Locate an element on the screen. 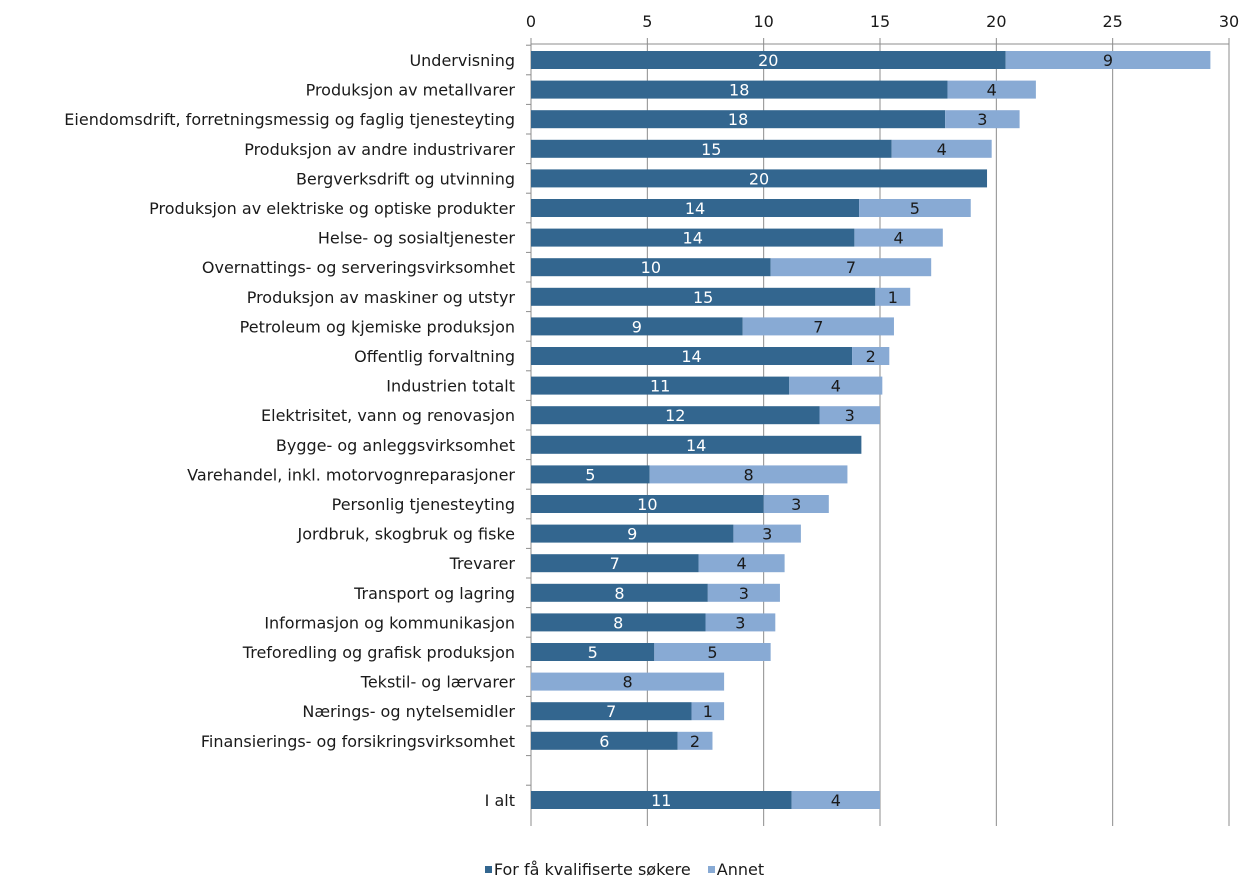 The height and width of the screenshot is (891, 1249). category-label: Offentlig forvaltning is located at coordinates (434, 356).